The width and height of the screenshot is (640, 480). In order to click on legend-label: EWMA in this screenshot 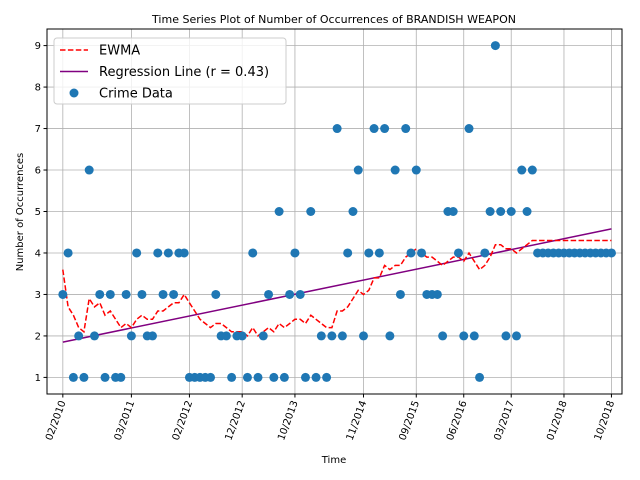, I will do `click(119, 51)`.